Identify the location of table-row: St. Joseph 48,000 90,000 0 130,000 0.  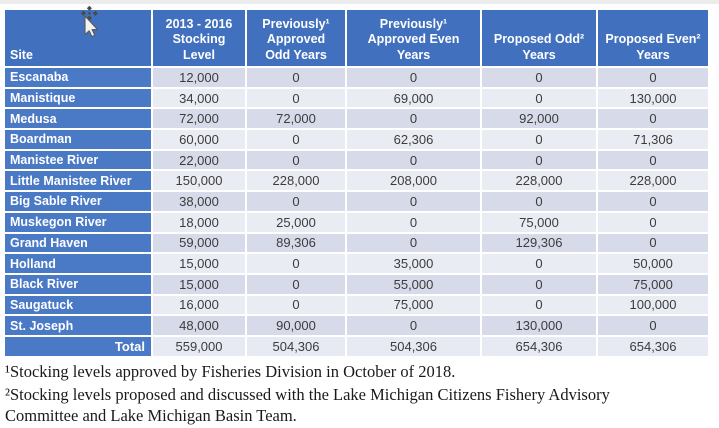
(356, 325).